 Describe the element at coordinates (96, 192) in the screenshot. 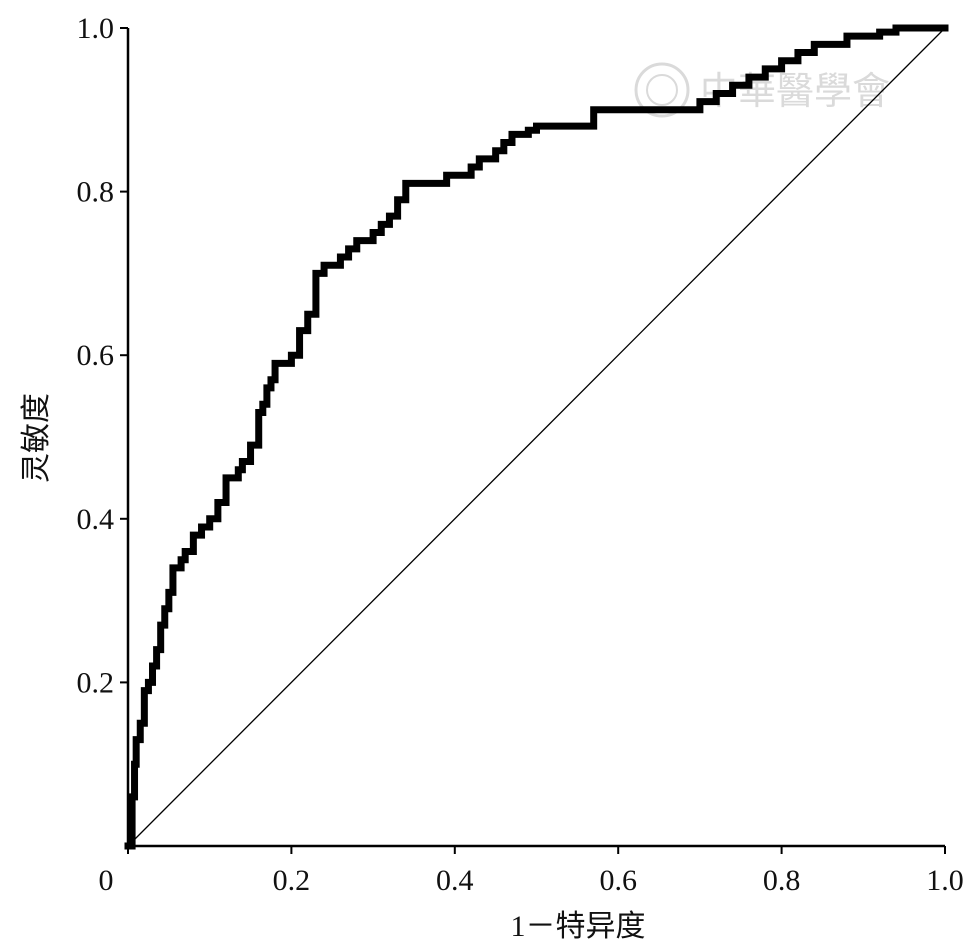

I see `y-tick-label: 0.8` at that location.